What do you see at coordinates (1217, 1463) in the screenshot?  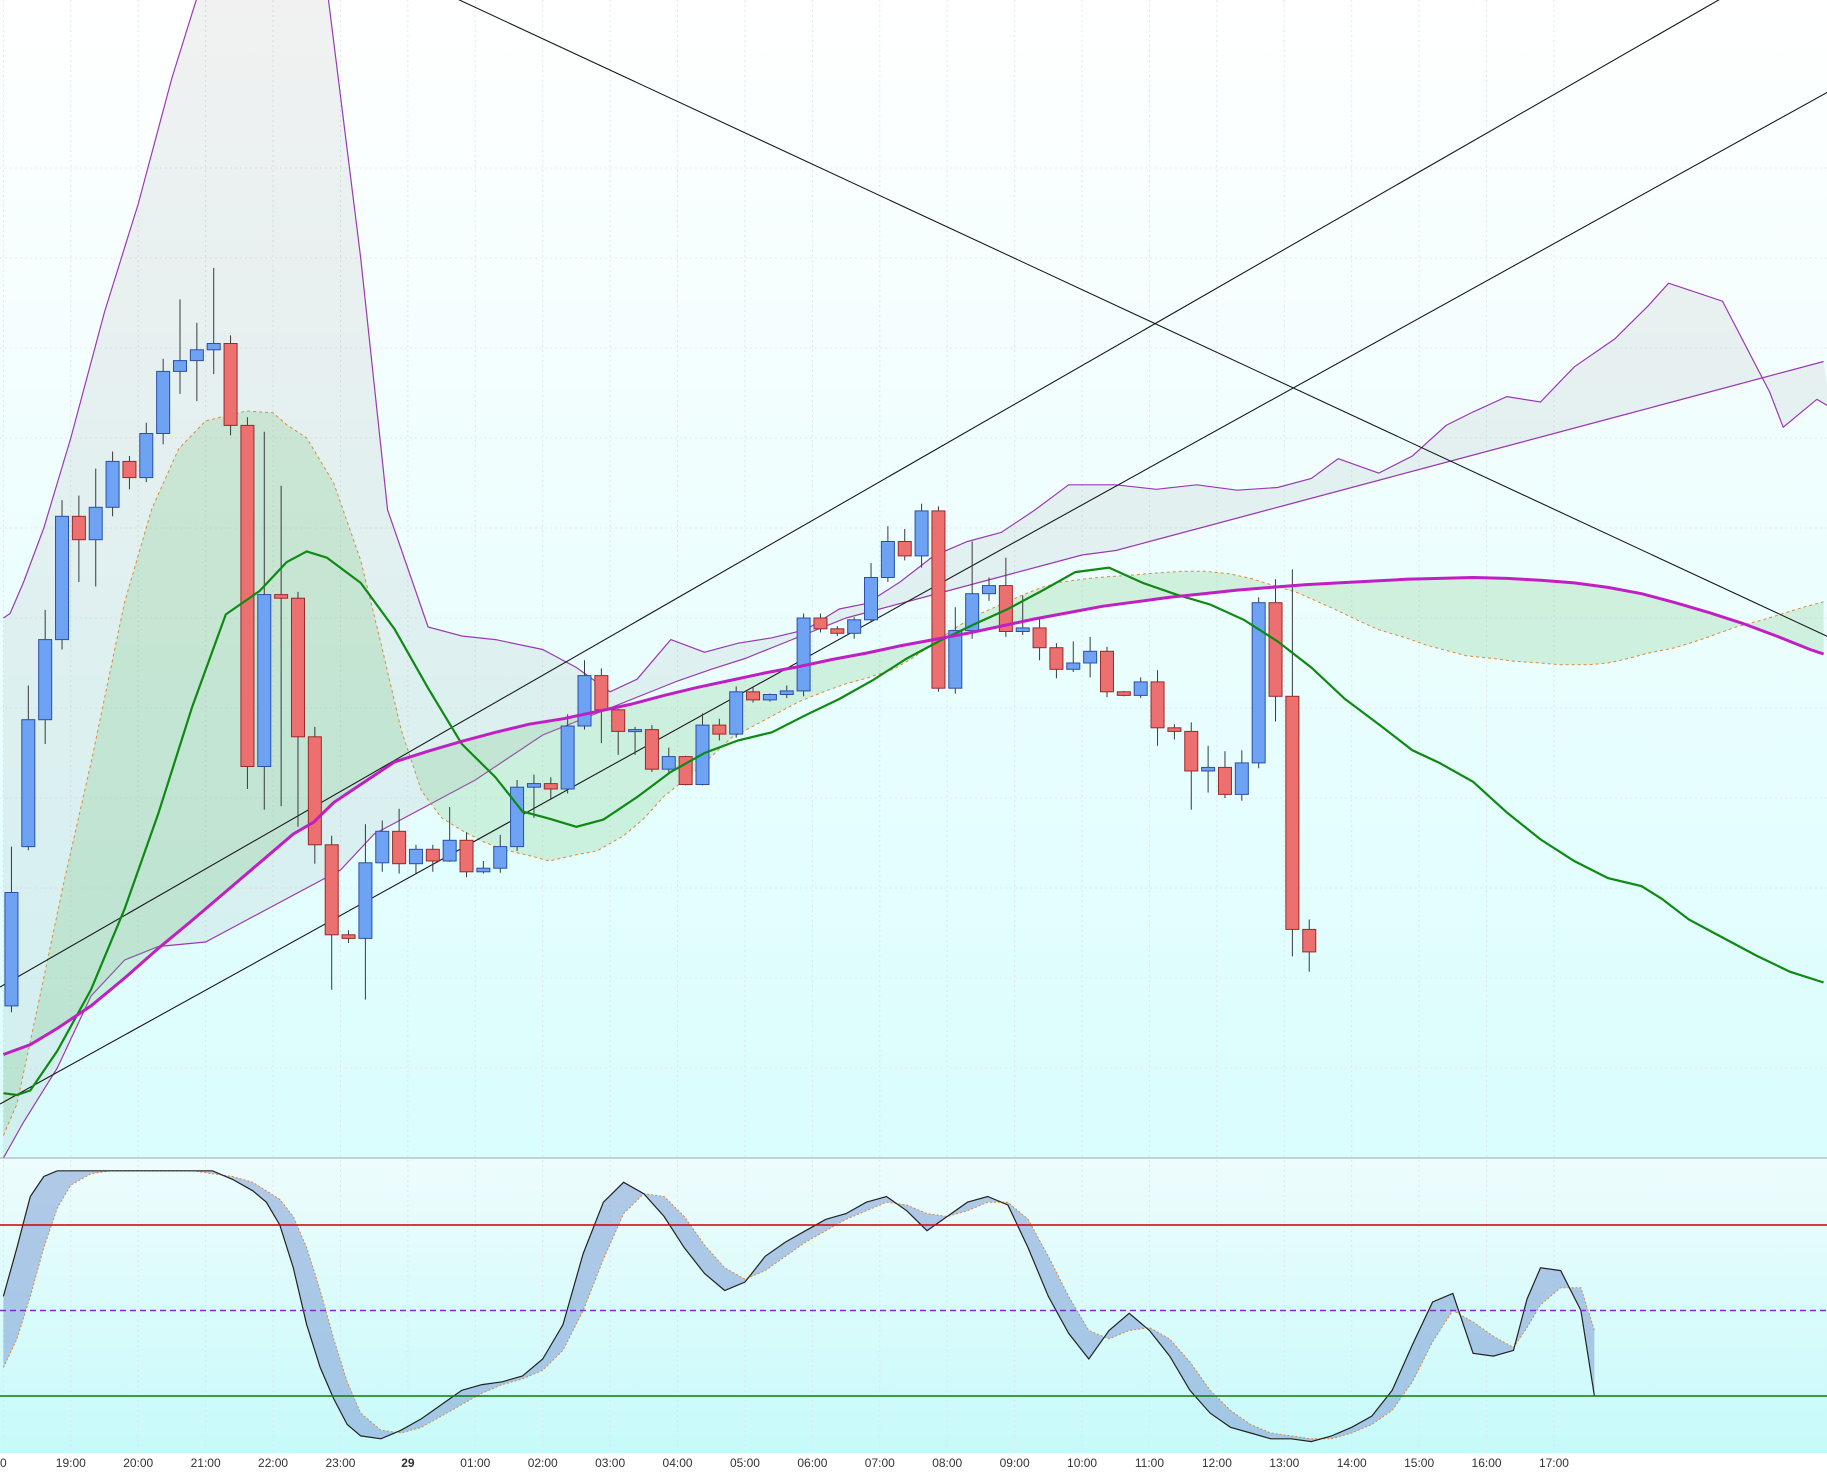 I see `time-tick-label: 12:00` at bounding box center [1217, 1463].